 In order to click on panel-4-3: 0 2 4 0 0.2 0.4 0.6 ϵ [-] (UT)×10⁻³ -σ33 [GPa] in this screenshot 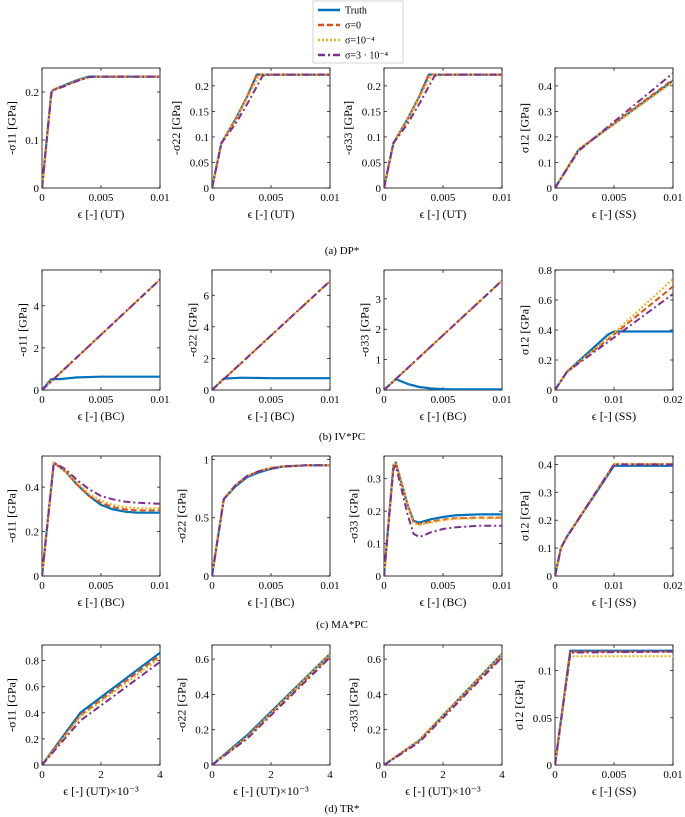, I will do `click(426, 721)`.